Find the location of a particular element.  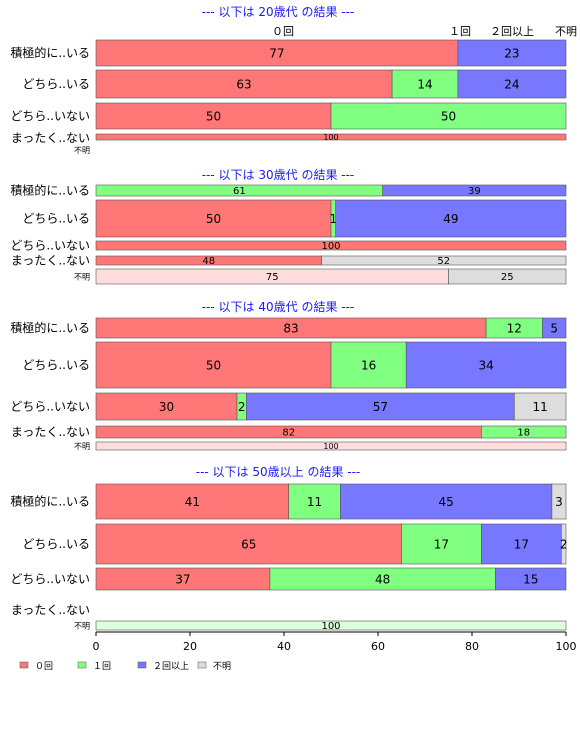

data-label: 15 is located at coordinates (530, 579).